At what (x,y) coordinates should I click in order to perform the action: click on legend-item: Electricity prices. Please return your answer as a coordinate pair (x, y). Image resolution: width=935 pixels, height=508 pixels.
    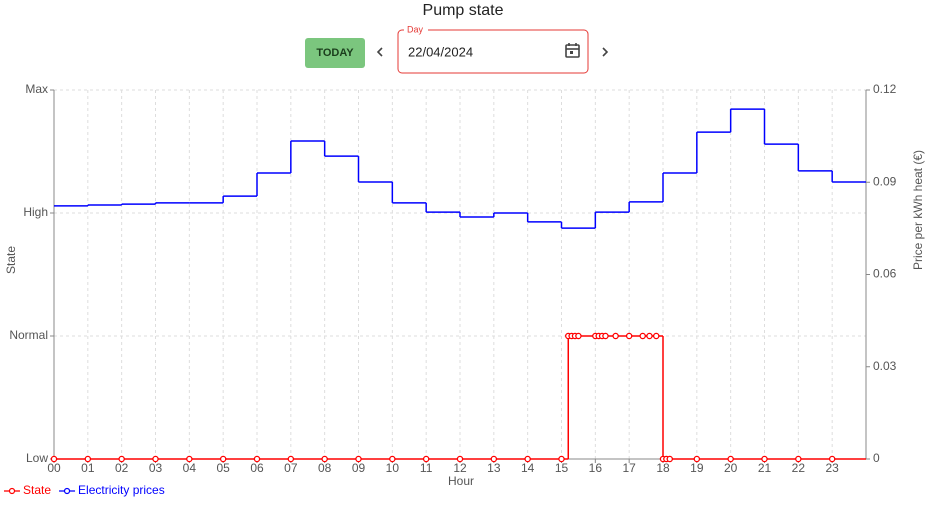
    Looking at the image, I should click on (112, 490).